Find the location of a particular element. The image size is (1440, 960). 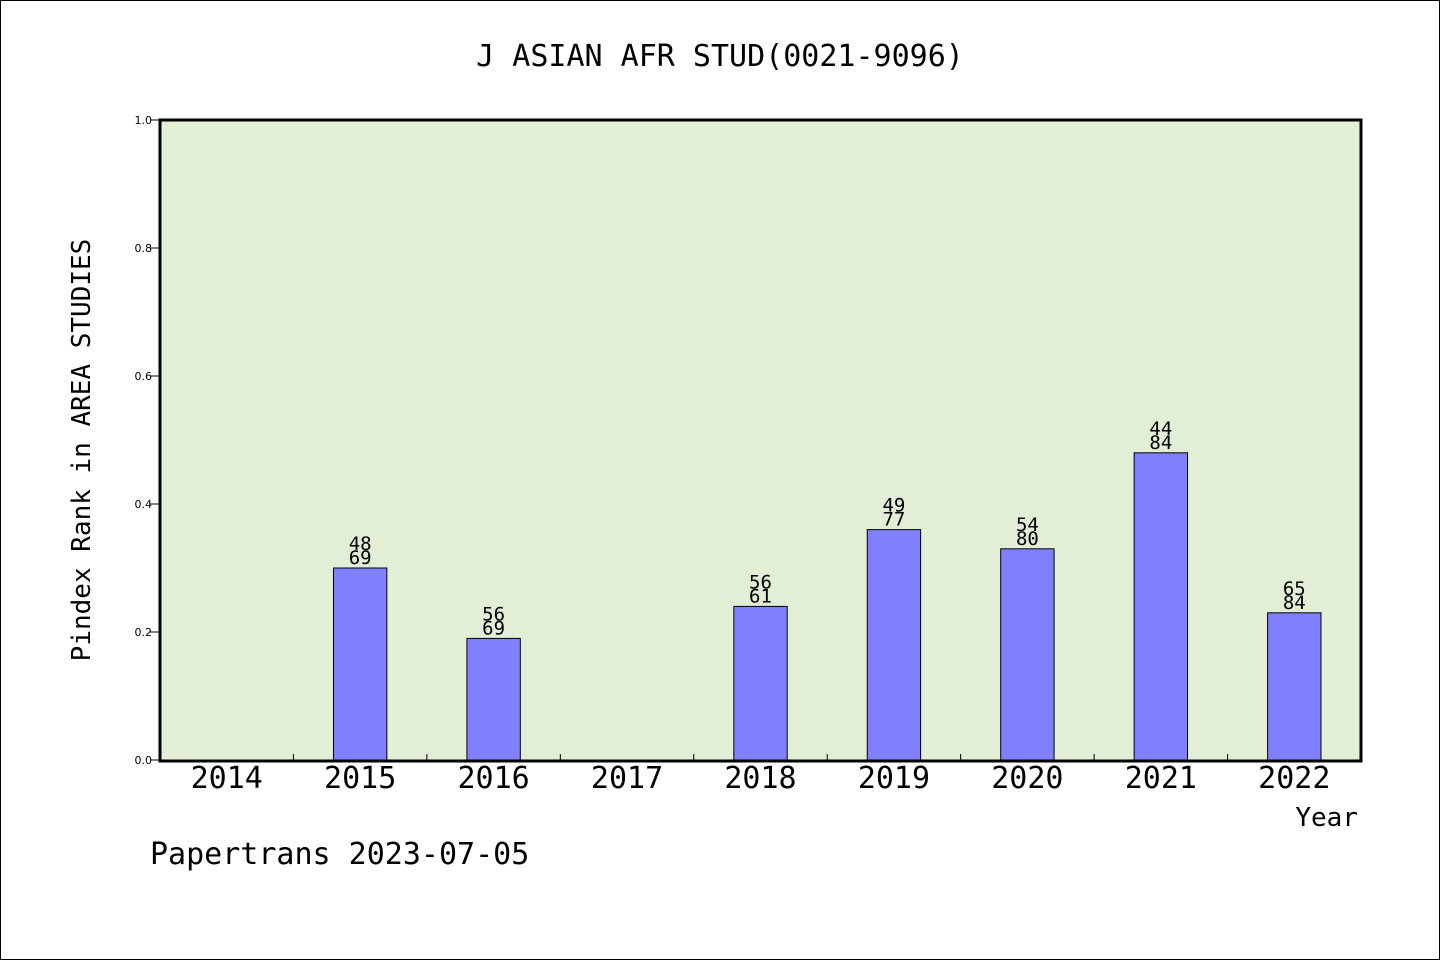

x-tick-label: 2021 is located at coordinates (1161, 778).